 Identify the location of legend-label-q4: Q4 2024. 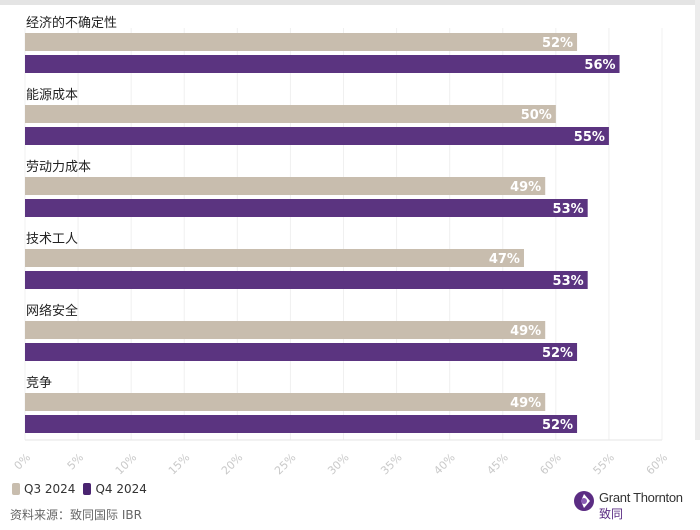
(121, 489).